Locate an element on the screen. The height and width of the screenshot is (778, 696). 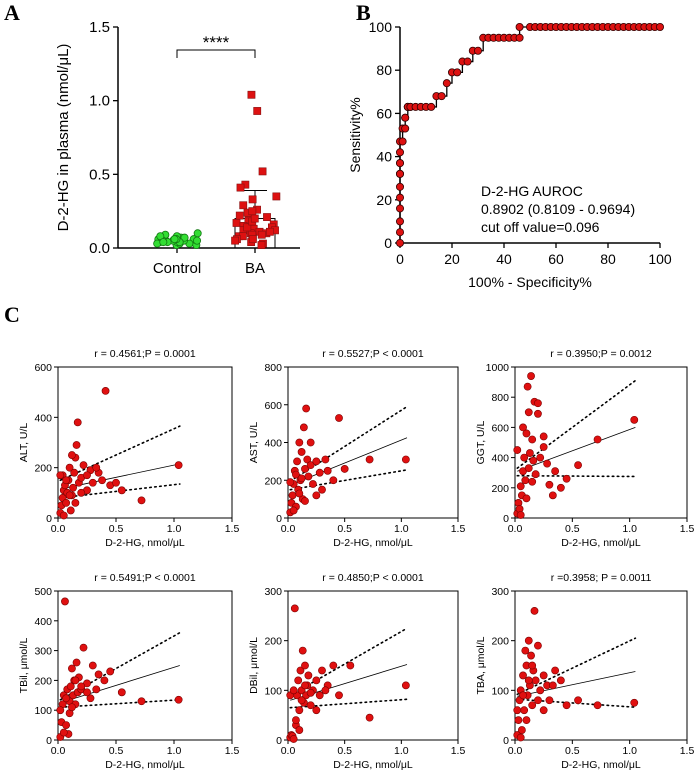
c6-y-tick-label: 200 is located at coordinates (500, 642).